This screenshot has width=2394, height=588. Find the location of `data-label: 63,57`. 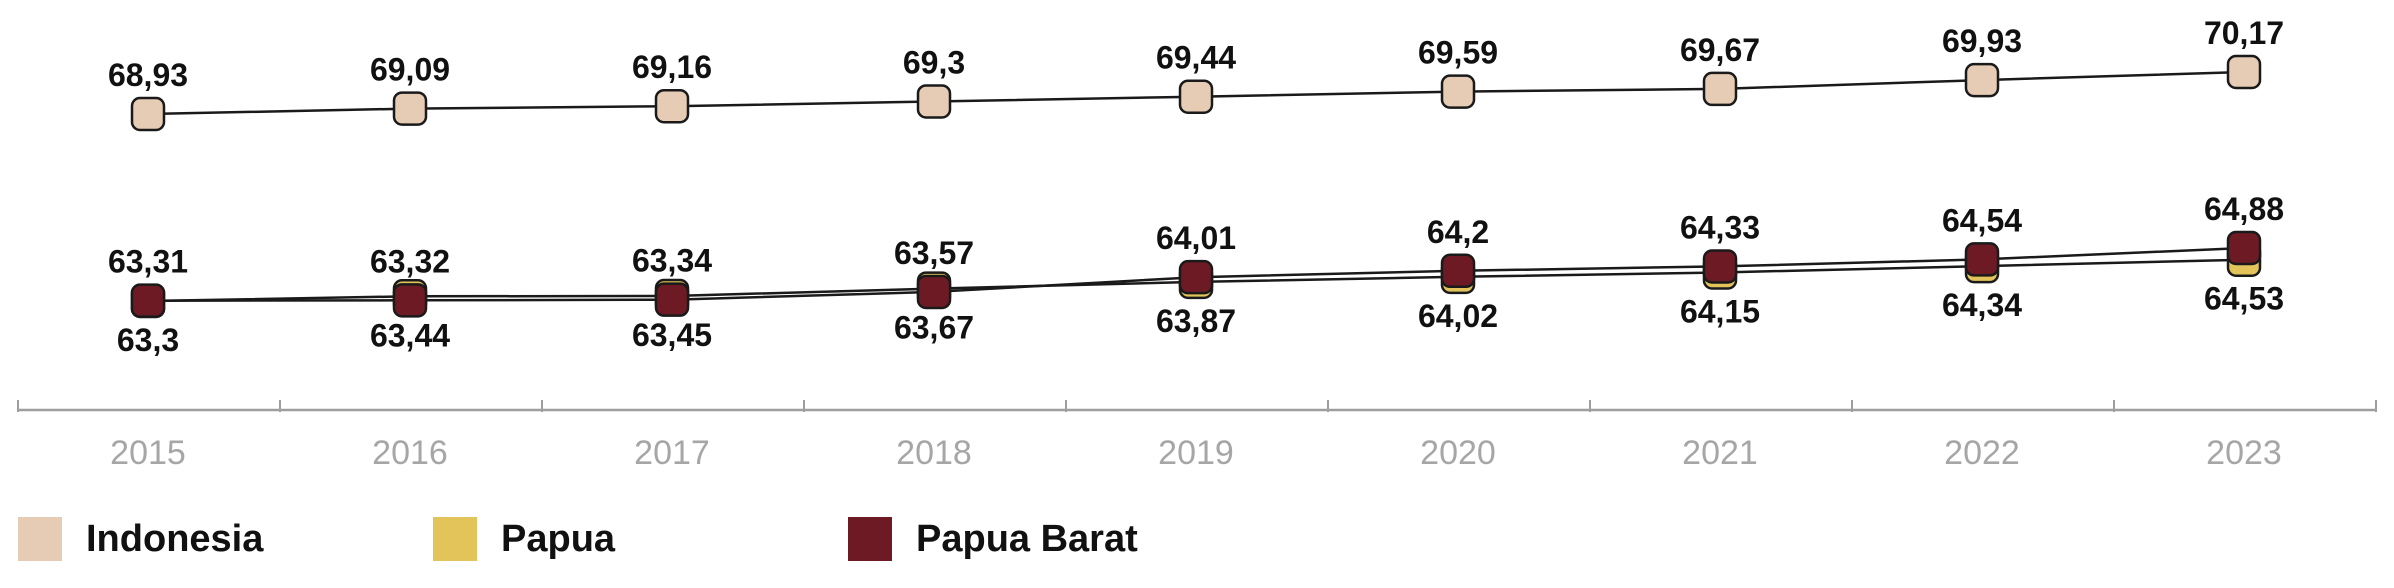

data-label: 63,57 is located at coordinates (934, 253).